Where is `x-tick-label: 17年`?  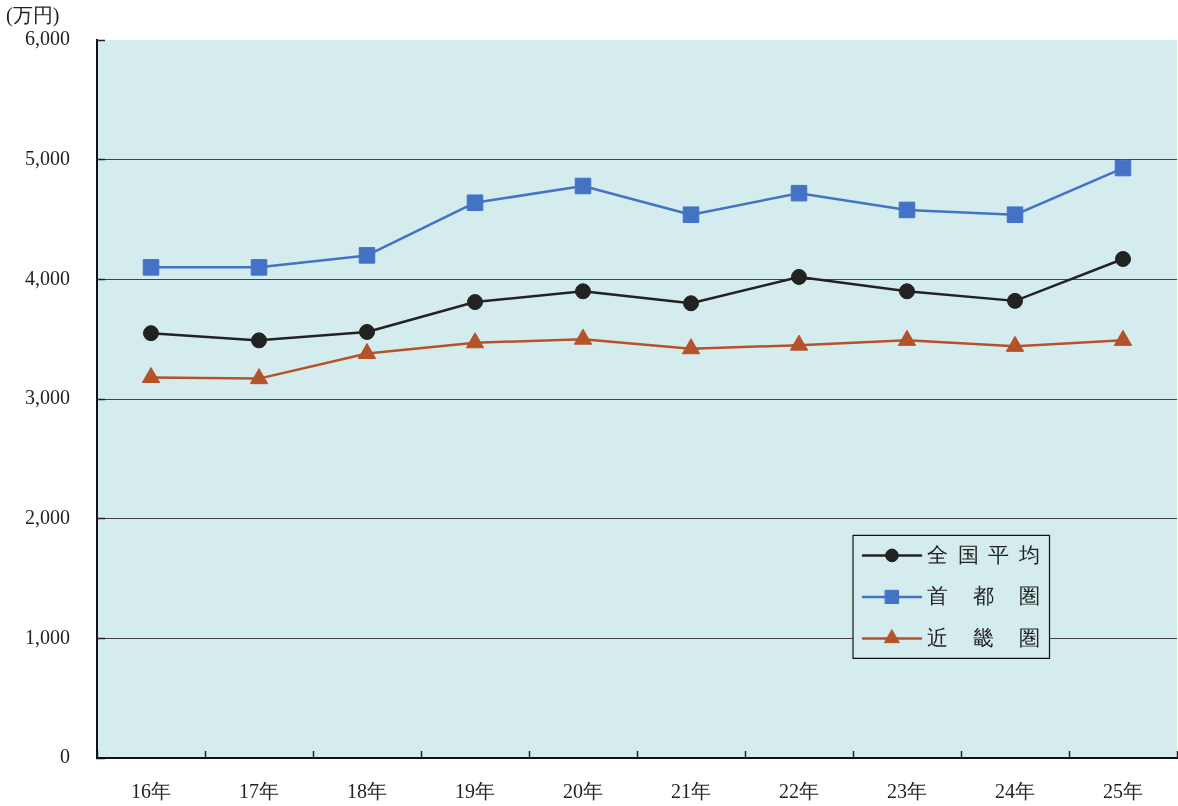 x-tick-label: 17年 is located at coordinates (259, 791).